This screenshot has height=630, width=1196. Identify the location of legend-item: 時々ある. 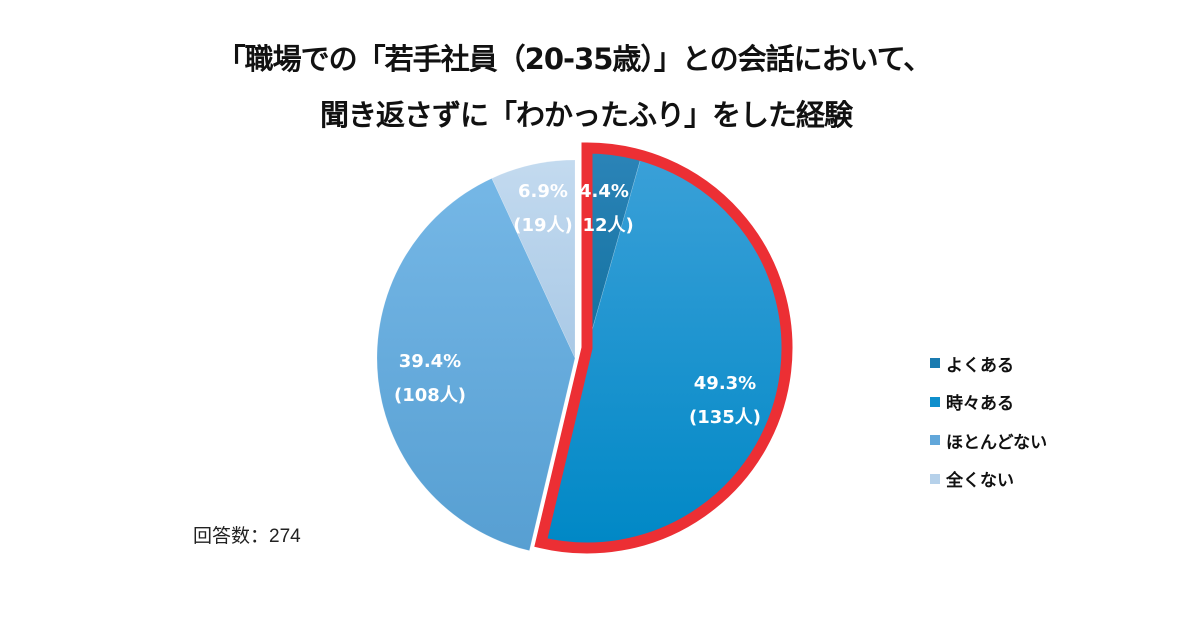
(988, 402).